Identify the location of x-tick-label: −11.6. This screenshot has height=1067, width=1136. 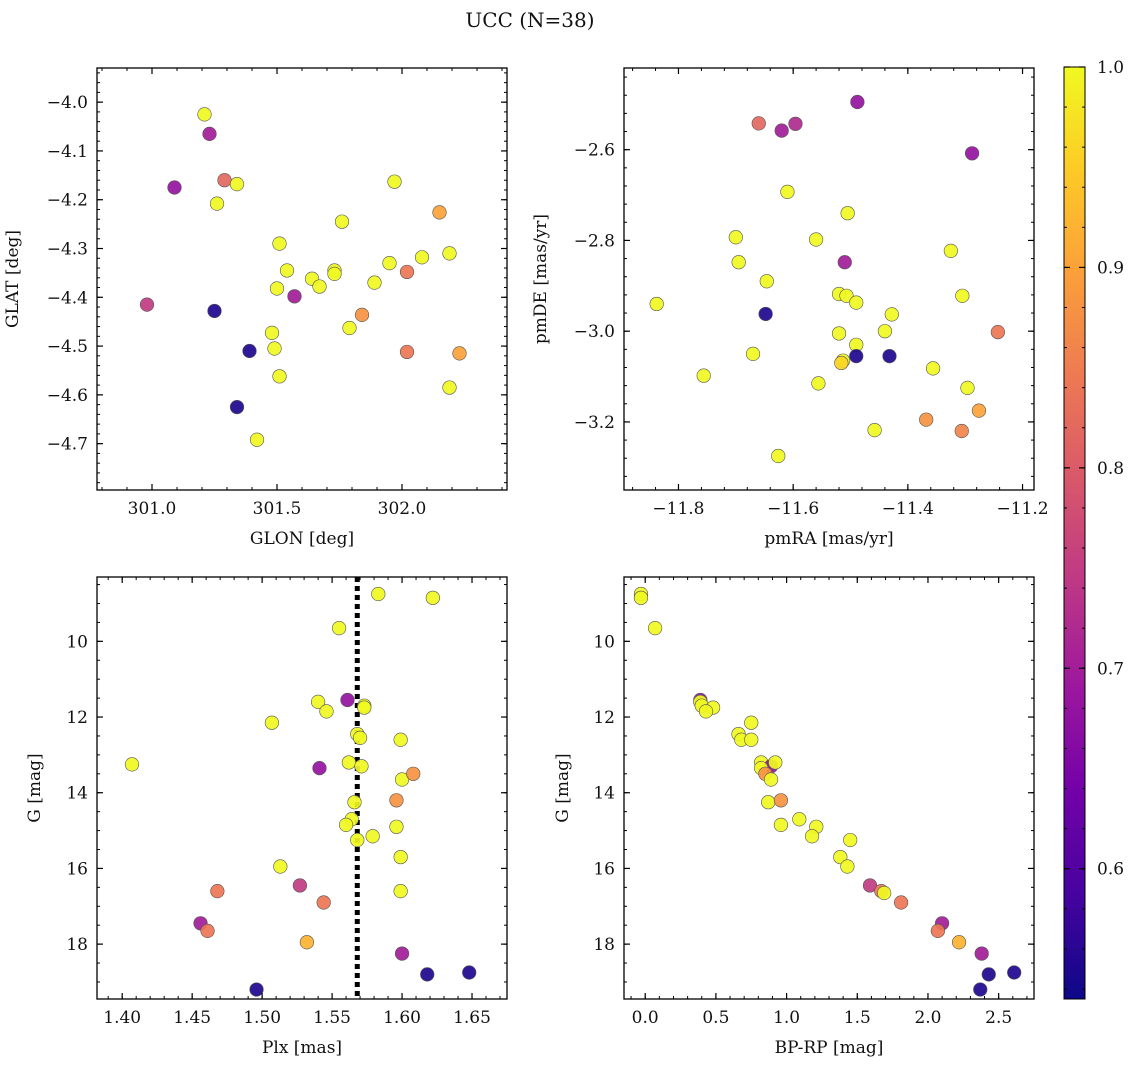
(793, 509).